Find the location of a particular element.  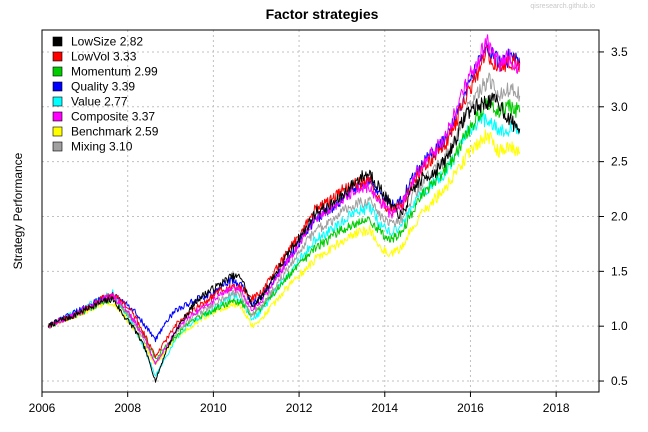

watermark: qisresearch.github.io is located at coordinates (562, 6).